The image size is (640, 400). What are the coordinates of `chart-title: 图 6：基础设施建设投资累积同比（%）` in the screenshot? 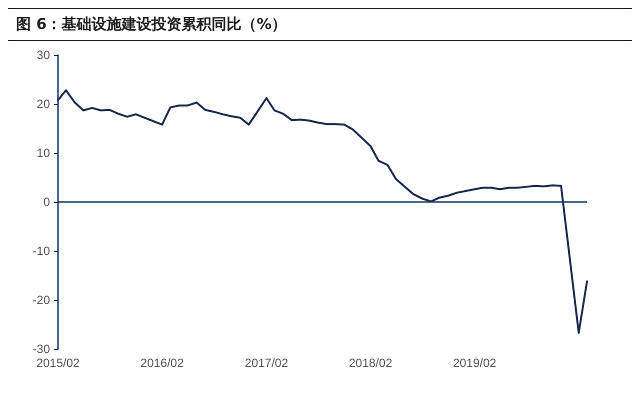 It's located at (320, 24).